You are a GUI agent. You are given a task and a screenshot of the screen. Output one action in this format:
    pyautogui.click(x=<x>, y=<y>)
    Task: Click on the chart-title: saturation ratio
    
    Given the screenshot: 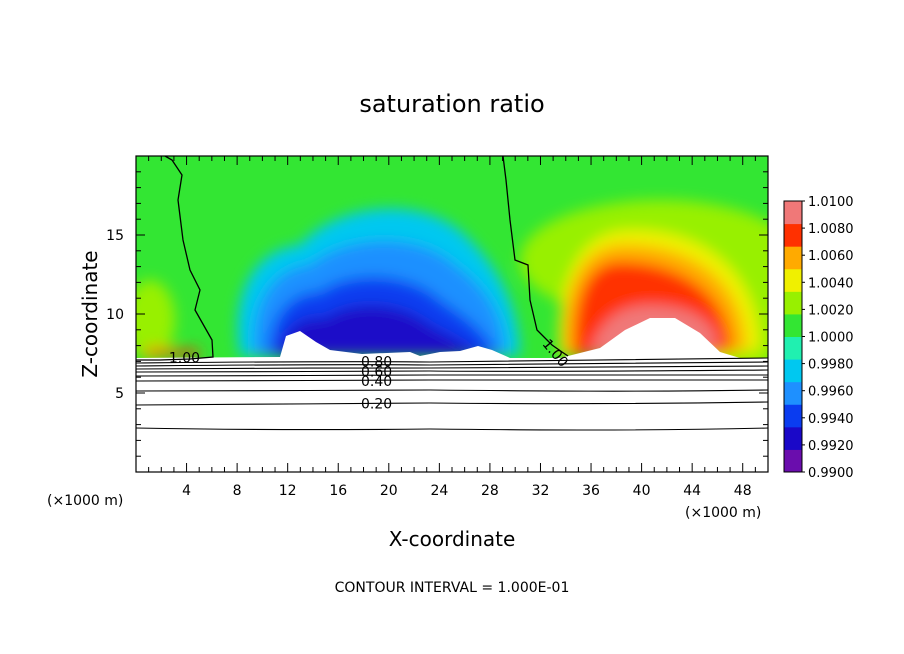 What is the action you would take?
    pyautogui.click(x=451, y=104)
    